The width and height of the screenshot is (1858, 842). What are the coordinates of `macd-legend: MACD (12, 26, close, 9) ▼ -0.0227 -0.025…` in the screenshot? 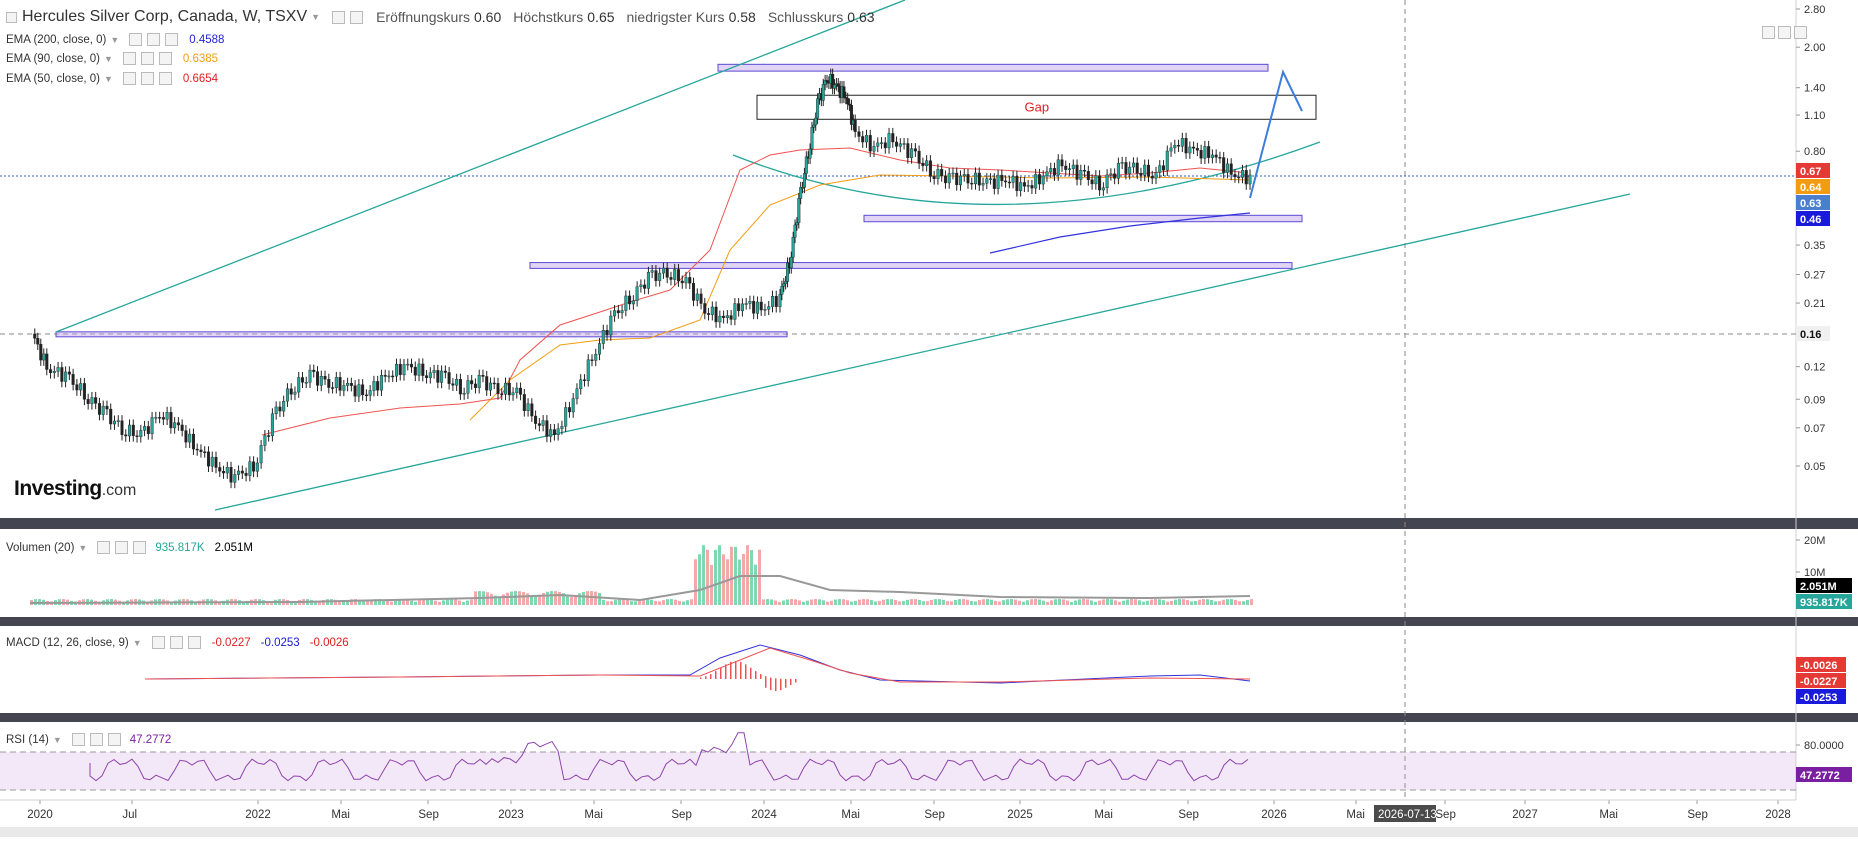 It's located at (177, 642).